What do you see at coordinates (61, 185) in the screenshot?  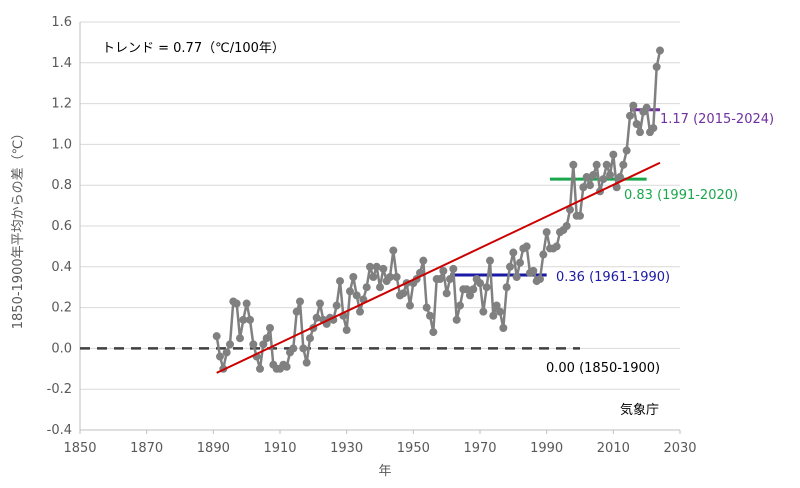 I see `y-tick-label: 0.8` at bounding box center [61, 185].